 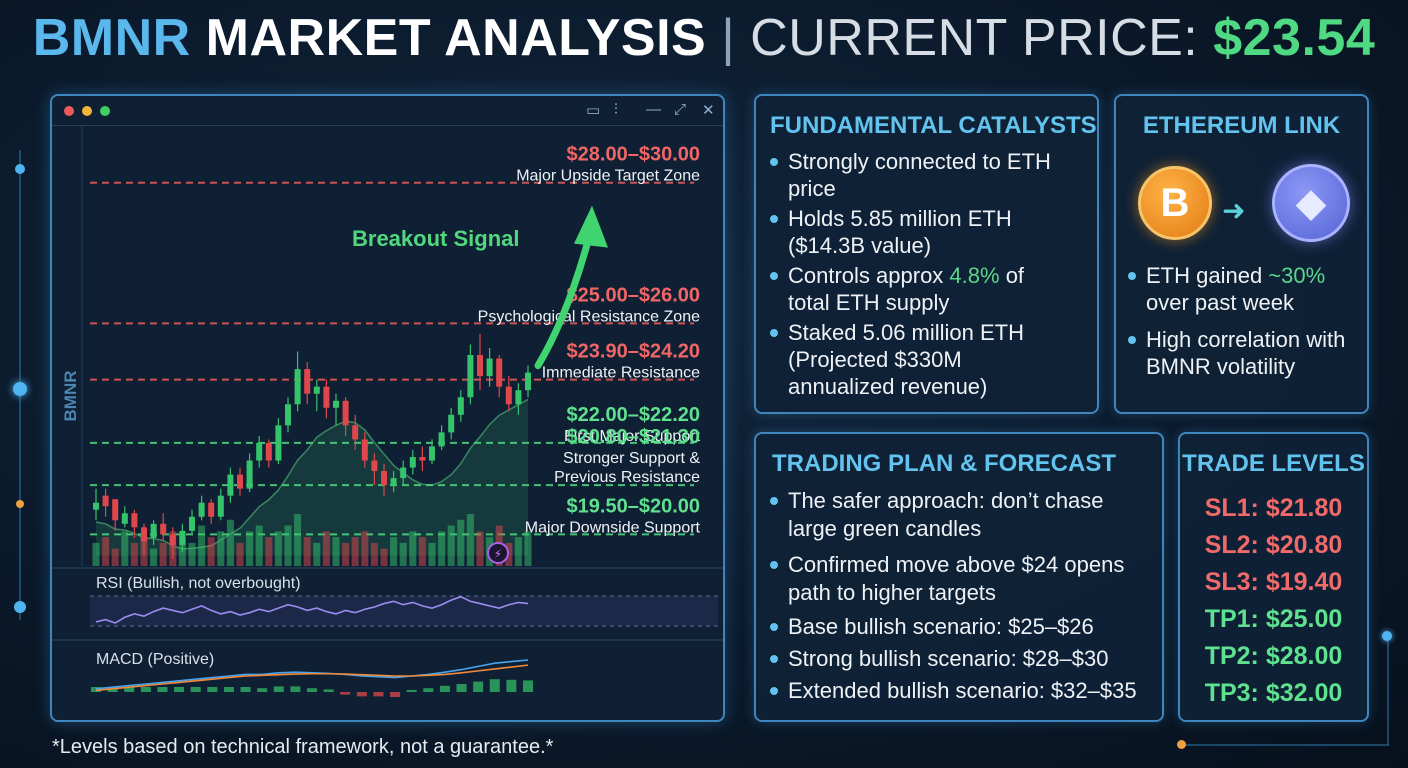 I want to click on arrow-right-icon: ➜, so click(x=1234, y=210).